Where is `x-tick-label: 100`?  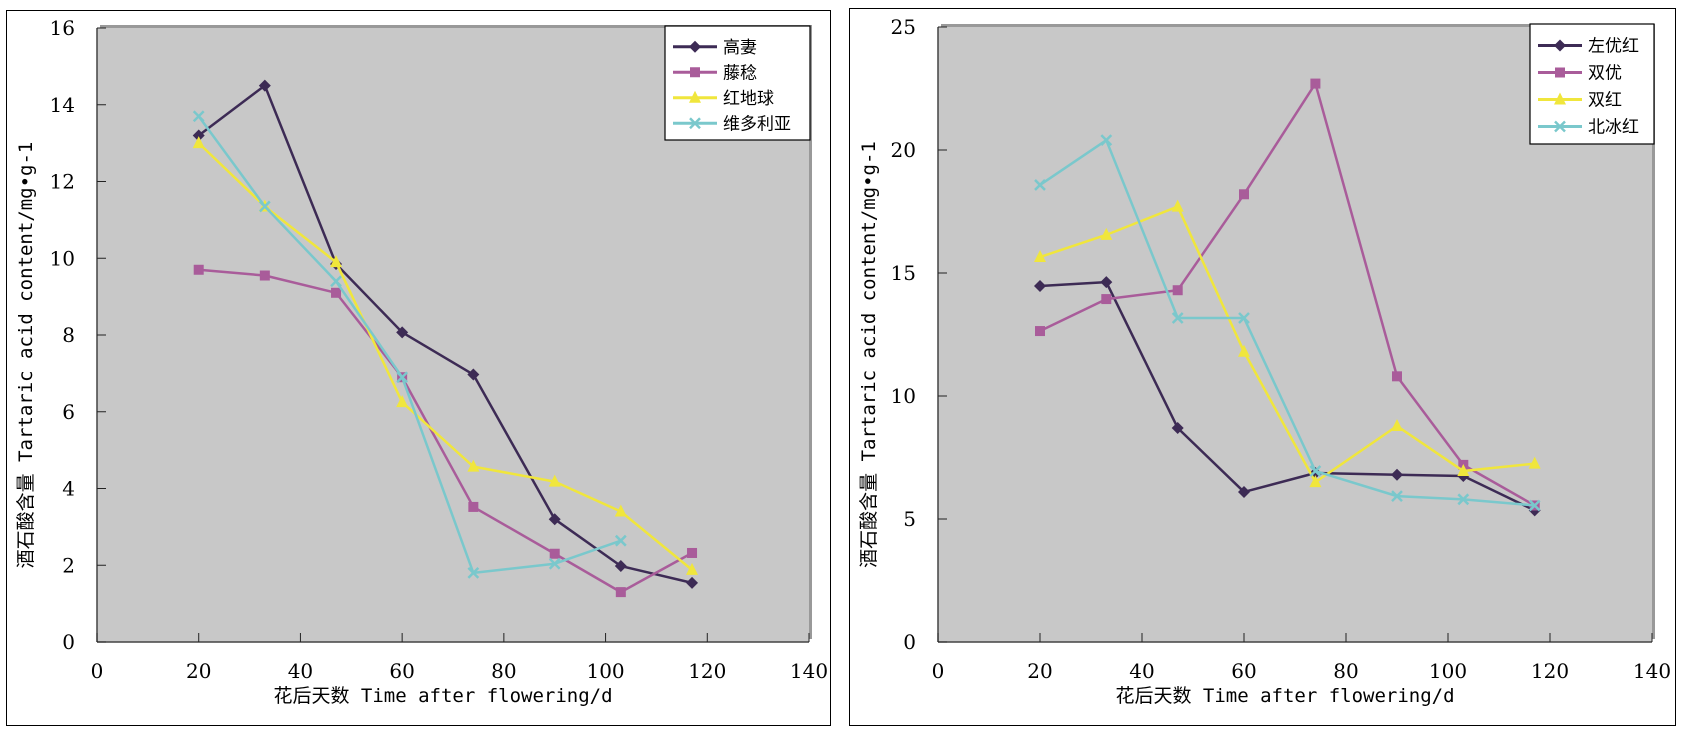
x-tick-label: 100 is located at coordinates (1448, 671).